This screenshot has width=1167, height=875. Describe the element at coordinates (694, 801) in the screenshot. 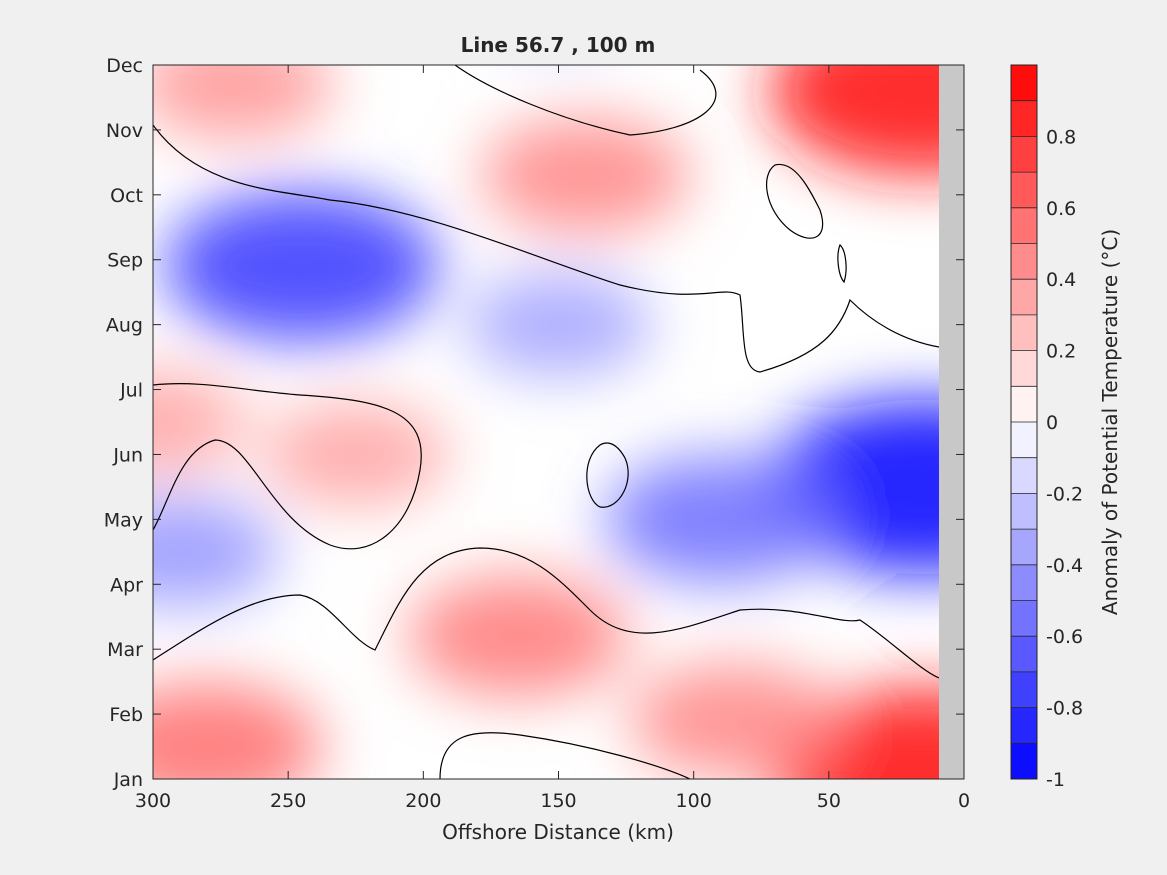

I see `x-tick-label: 100` at that location.